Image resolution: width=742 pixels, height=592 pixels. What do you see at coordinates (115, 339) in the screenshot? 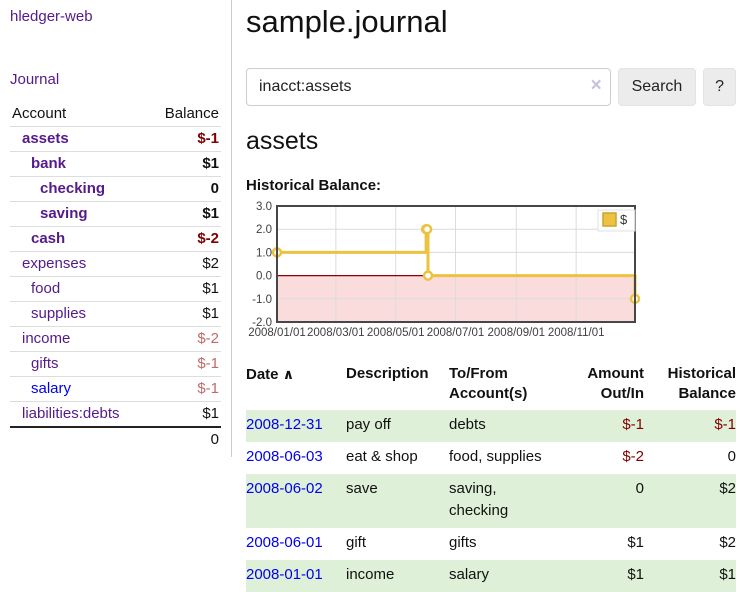
I see `account-row: income $-2` at bounding box center [115, 339].